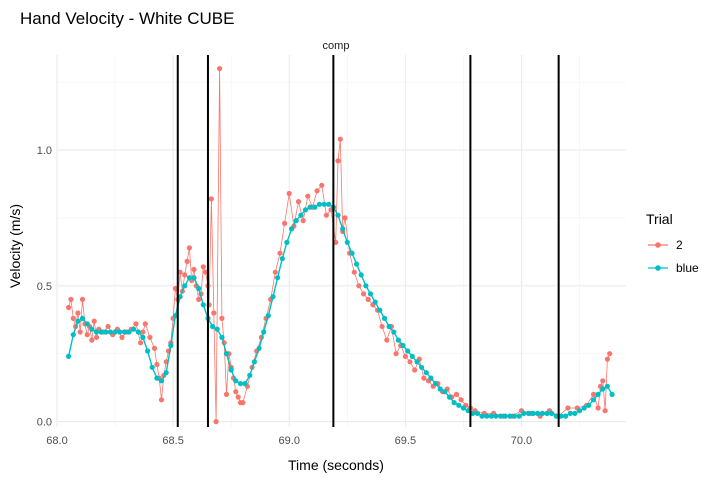  Describe the element at coordinates (521, 441) in the screenshot. I see `x-tick-label: 70.0` at that location.